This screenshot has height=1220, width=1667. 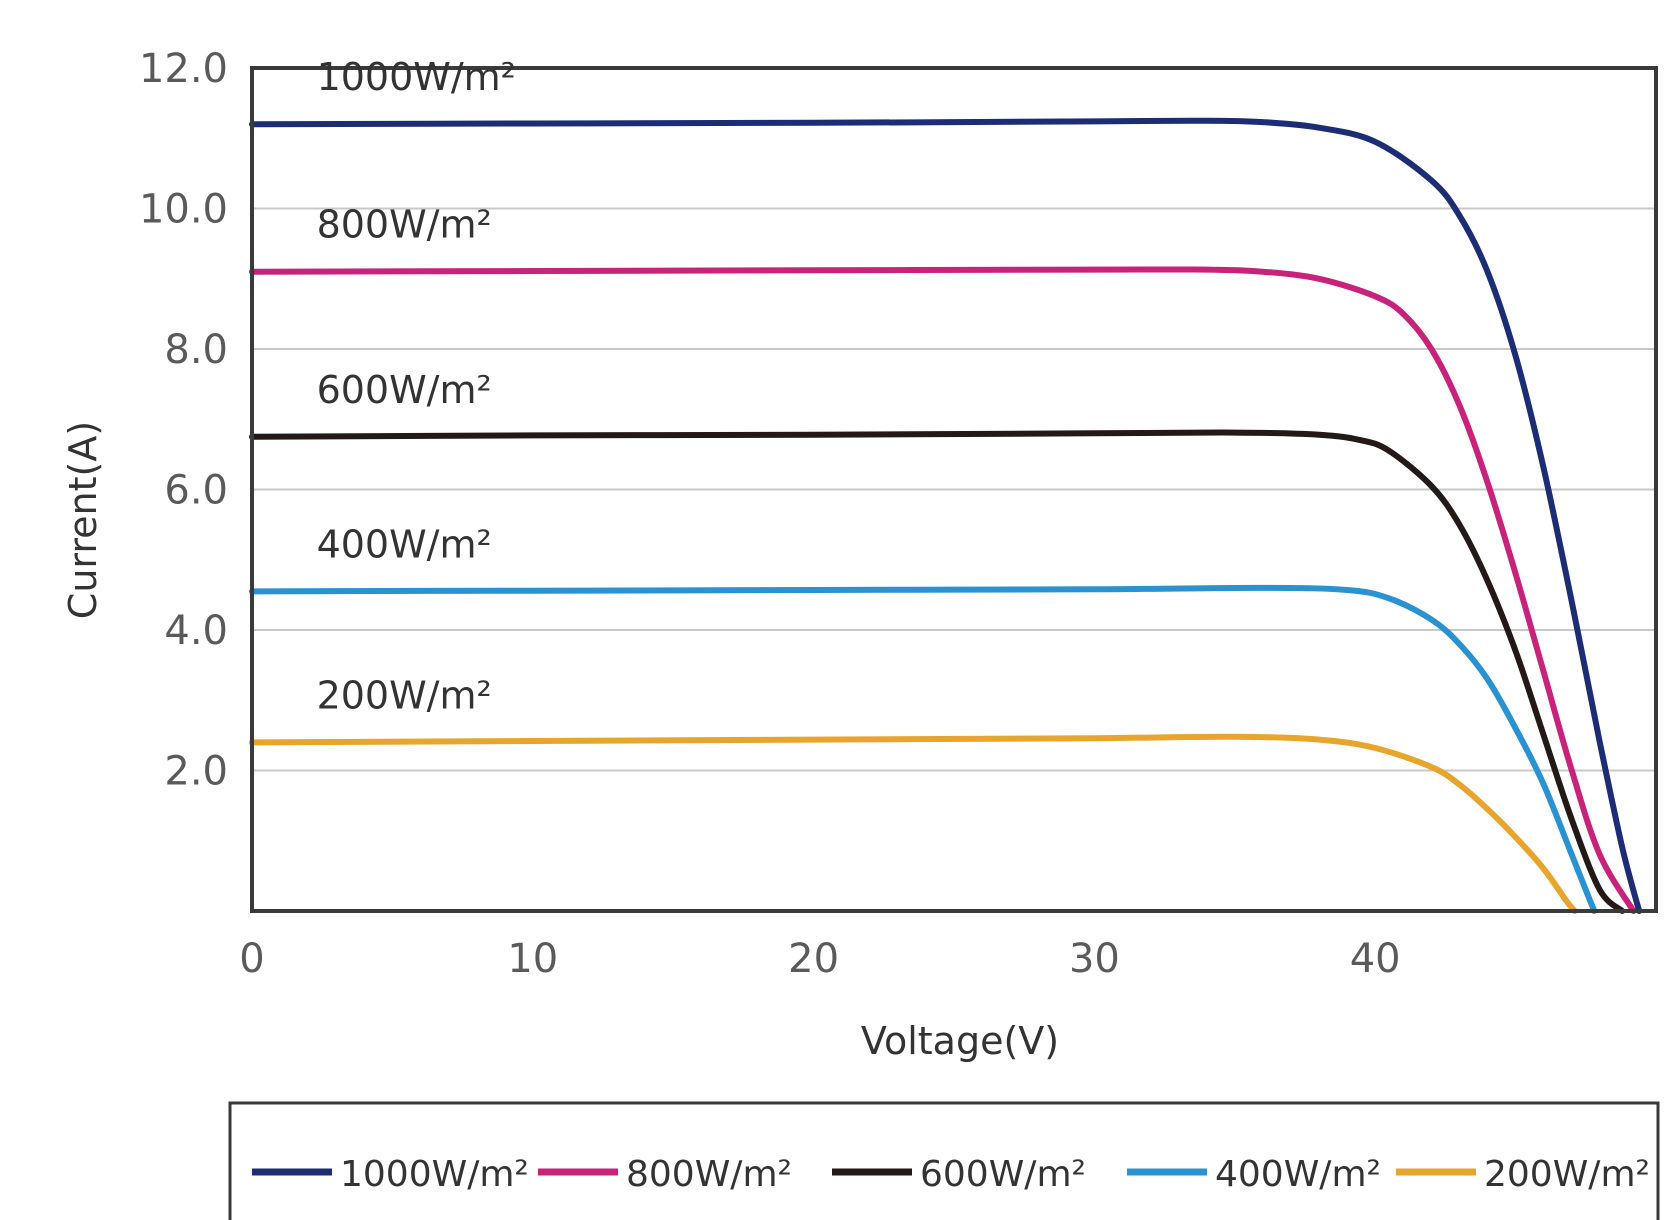 I want to click on series-line, so click(x=913, y=823).